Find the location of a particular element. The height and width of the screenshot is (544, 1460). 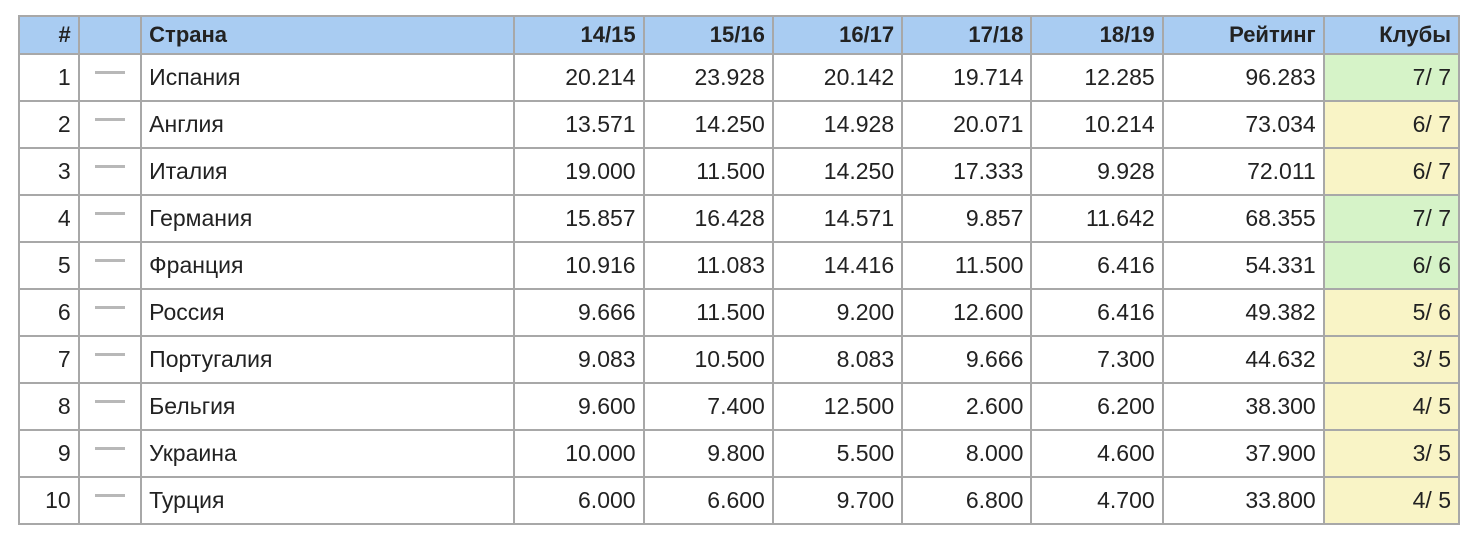

header-season-17-18: 17/18 is located at coordinates (967, 35).